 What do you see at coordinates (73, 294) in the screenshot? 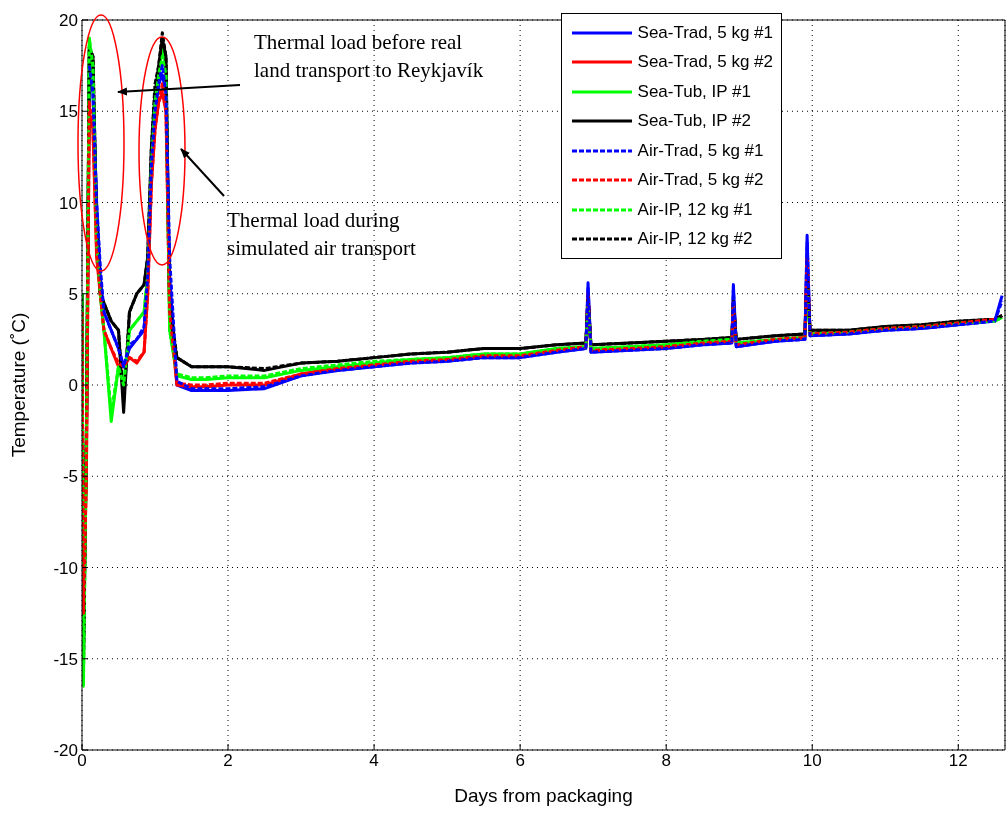
I see `y-tick-label: 5` at bounding box center [73, 294].